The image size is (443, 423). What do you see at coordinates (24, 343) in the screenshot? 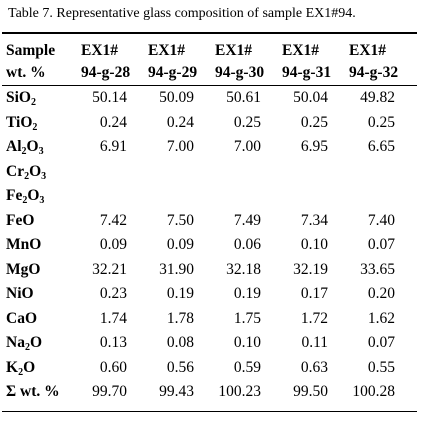
I see `oxide-label: Na2O` at bounding box center [24, 343].